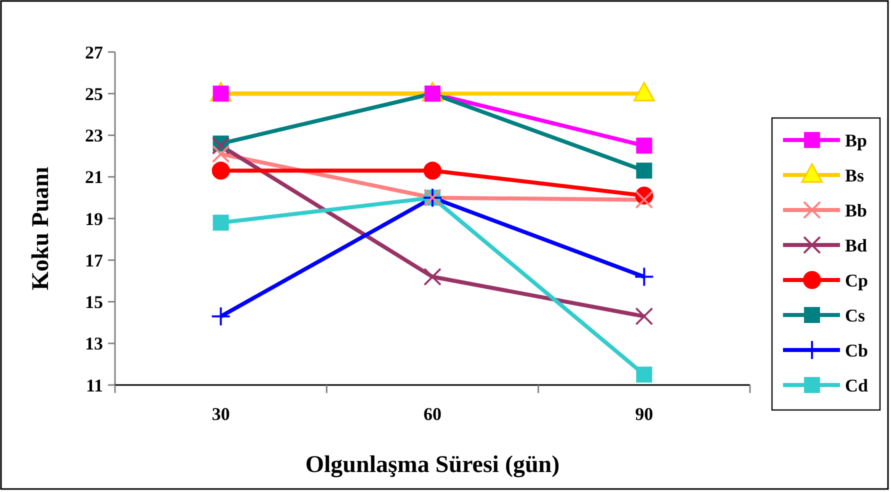  Describe the element at coordinates (856, 385) in the screenshot. I see `legend-label: Cd` at that location.